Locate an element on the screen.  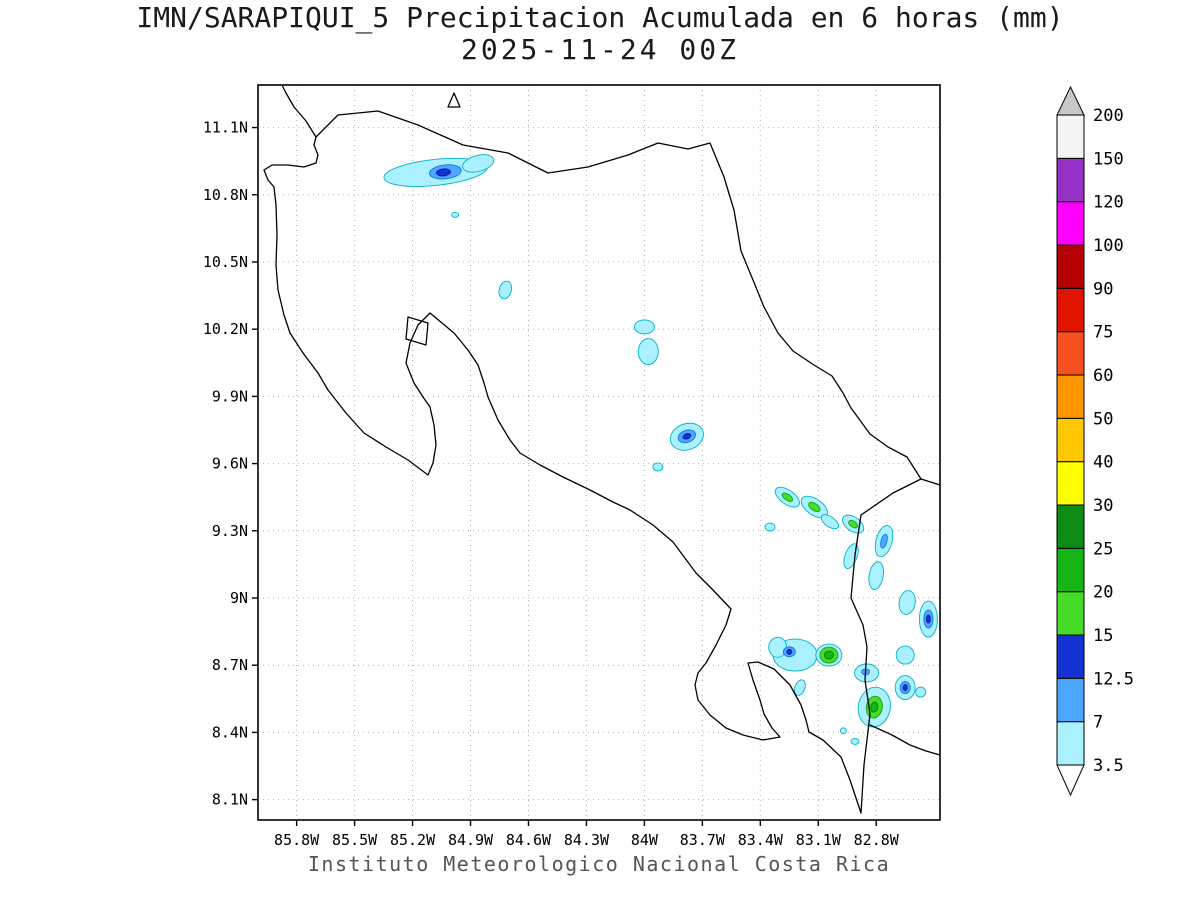
y-axis-label: 9N is located at coordinates (239, 598).